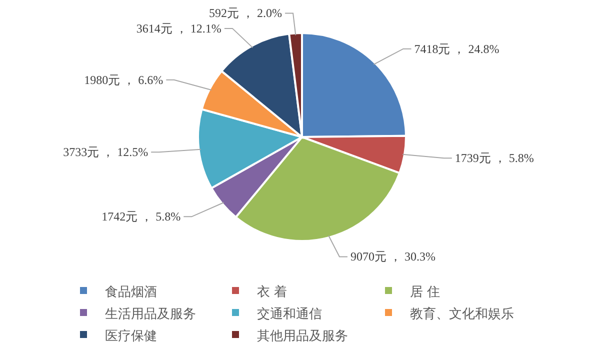 The height and width of the screenshot is (362, 602). I want to click on data-label: 1742元 ， 5.8%, so click(141, 217).